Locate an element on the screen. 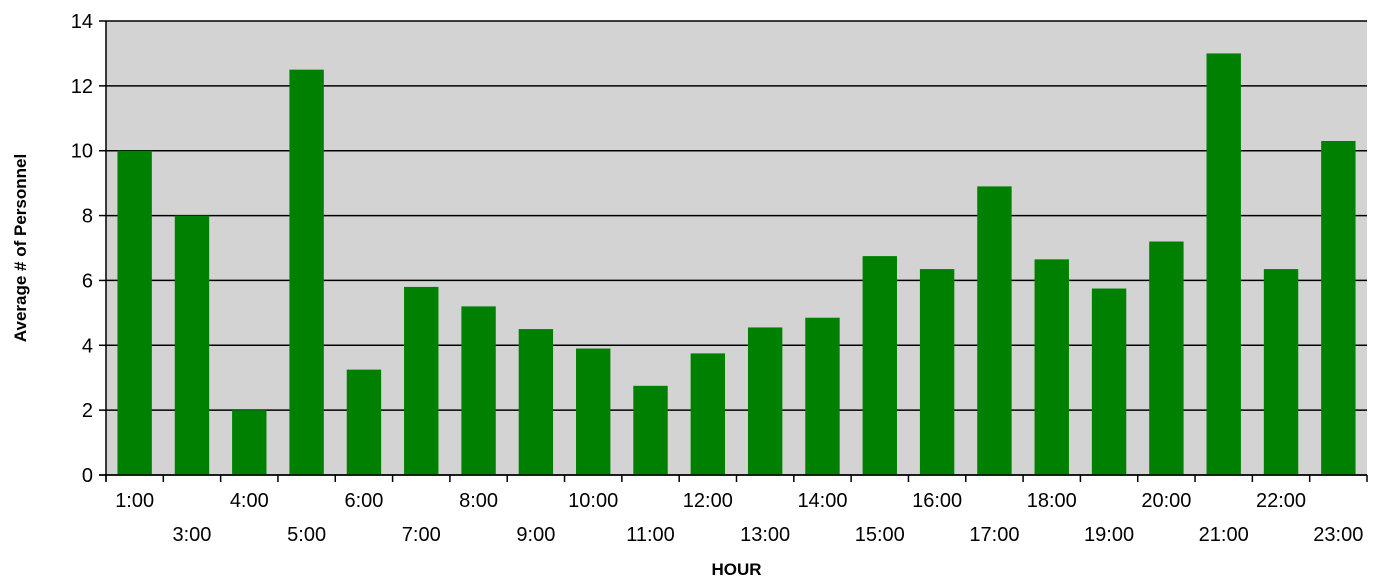  y-tick-label: 8 is located at coordinates (87, 217).